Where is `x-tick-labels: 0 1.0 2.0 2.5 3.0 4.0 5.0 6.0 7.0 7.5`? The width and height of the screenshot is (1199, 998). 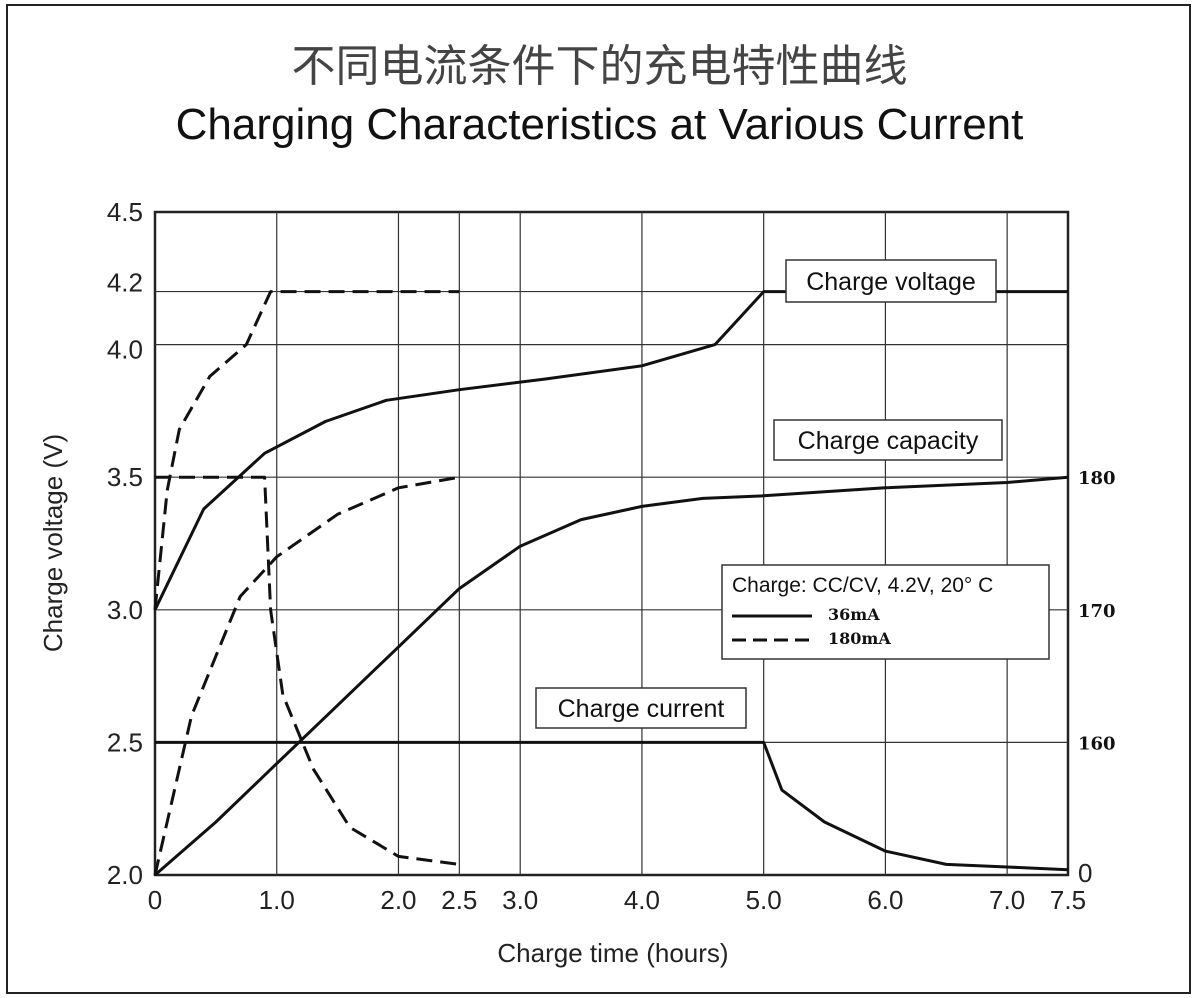
x-tick-labels: 0 1.0 2.0 2.5 3.0 4.0 5.0 6.0 7.0 7.5 is located at coordinates (617, 900).